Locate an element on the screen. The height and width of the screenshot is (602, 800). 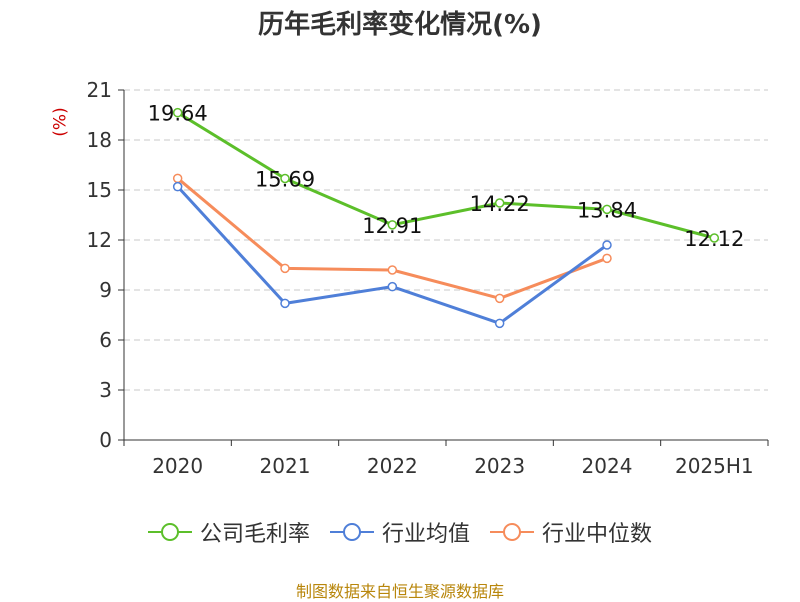
data-label: 12.12 is located at coordinates (714, 239).